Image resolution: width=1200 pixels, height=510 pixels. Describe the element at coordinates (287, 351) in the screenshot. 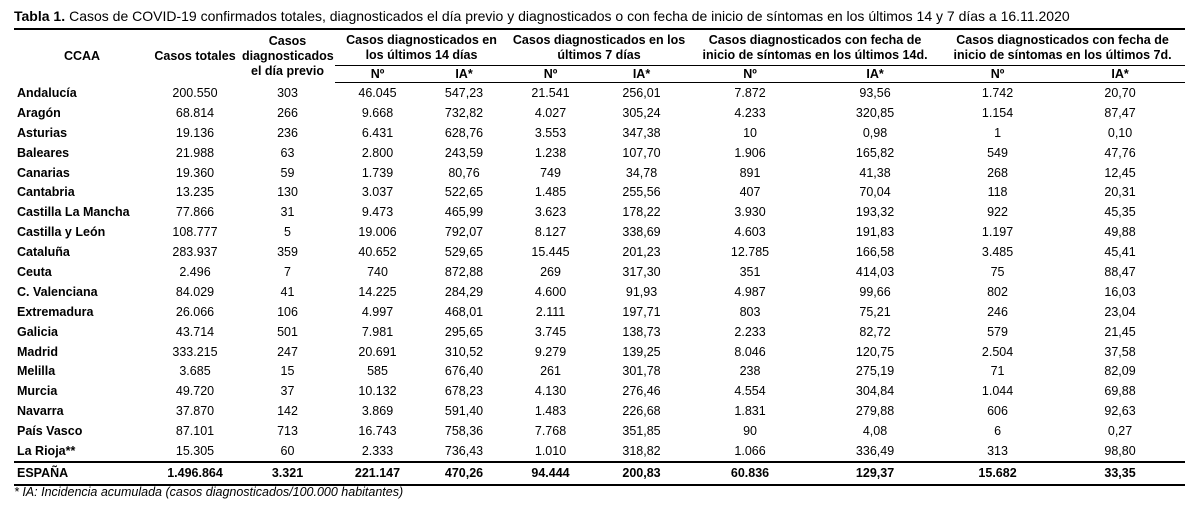

I see `cell: 247` at that location.